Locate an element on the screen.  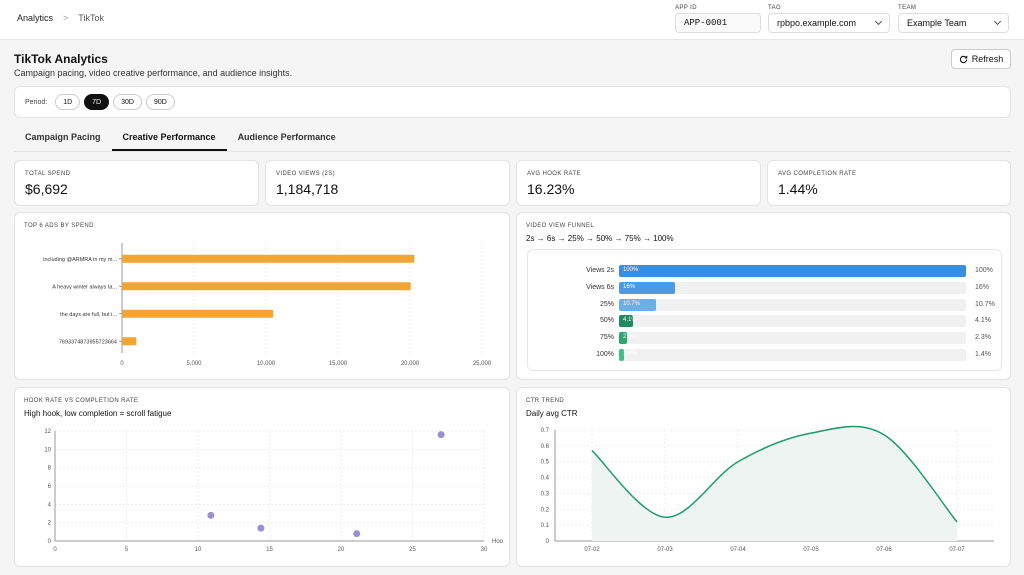
funnel-bar-label: 1.4% is located at coordinates (630, 354).